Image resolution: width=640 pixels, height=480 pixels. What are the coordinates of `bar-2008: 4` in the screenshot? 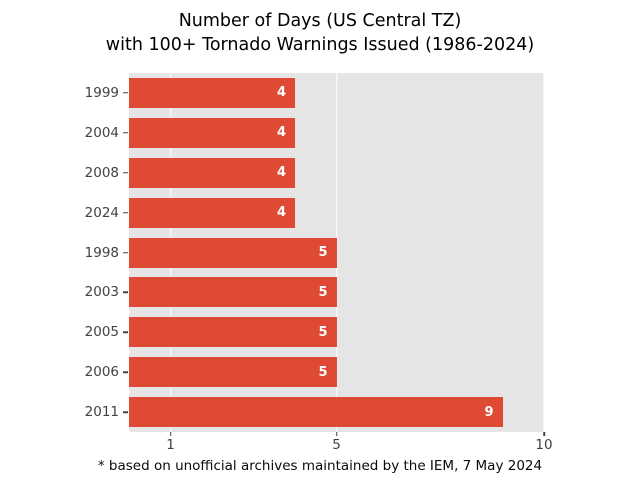 It's located at (212, 172).